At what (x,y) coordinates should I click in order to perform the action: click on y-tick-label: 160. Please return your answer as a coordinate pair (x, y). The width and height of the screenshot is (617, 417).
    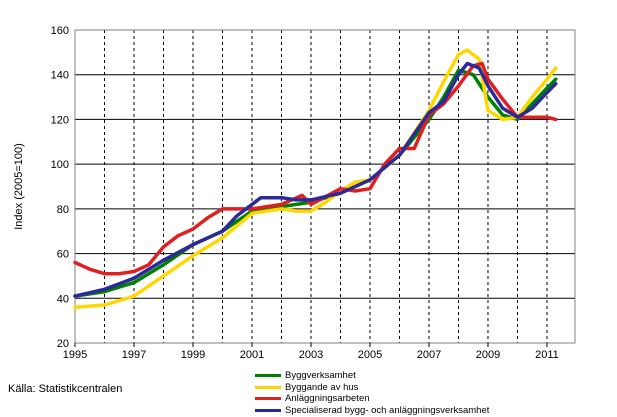
    Looking at the image, I should click on (60, 31).